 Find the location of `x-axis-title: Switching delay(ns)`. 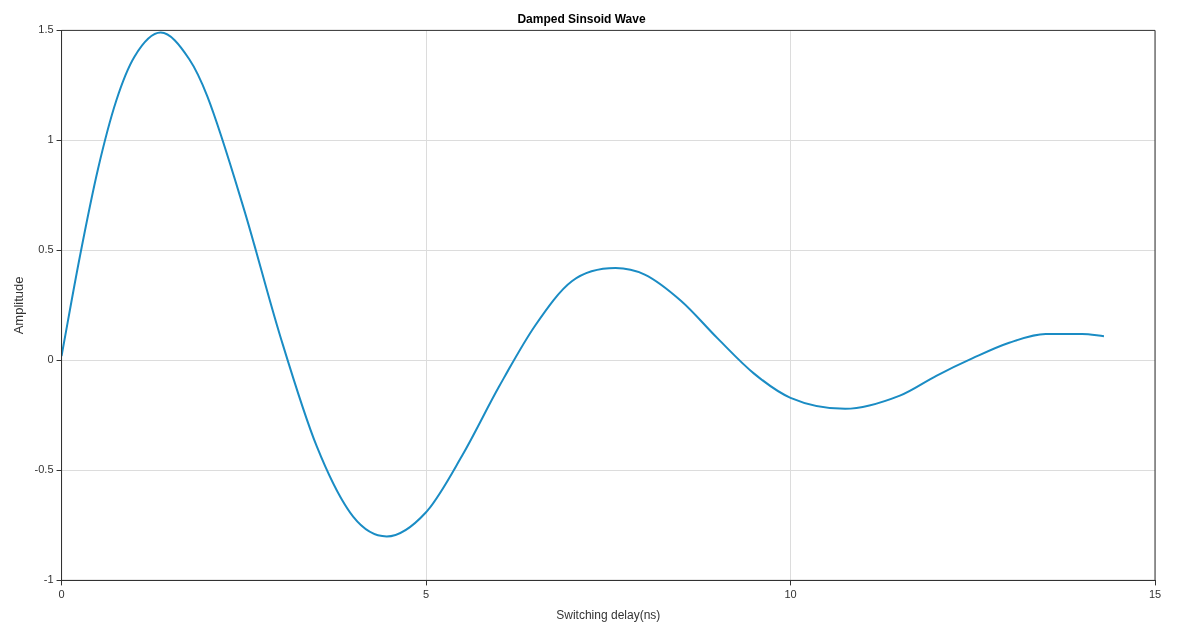

x-axis-title: Switching delay(ns) is located at coordinates (608, 615).